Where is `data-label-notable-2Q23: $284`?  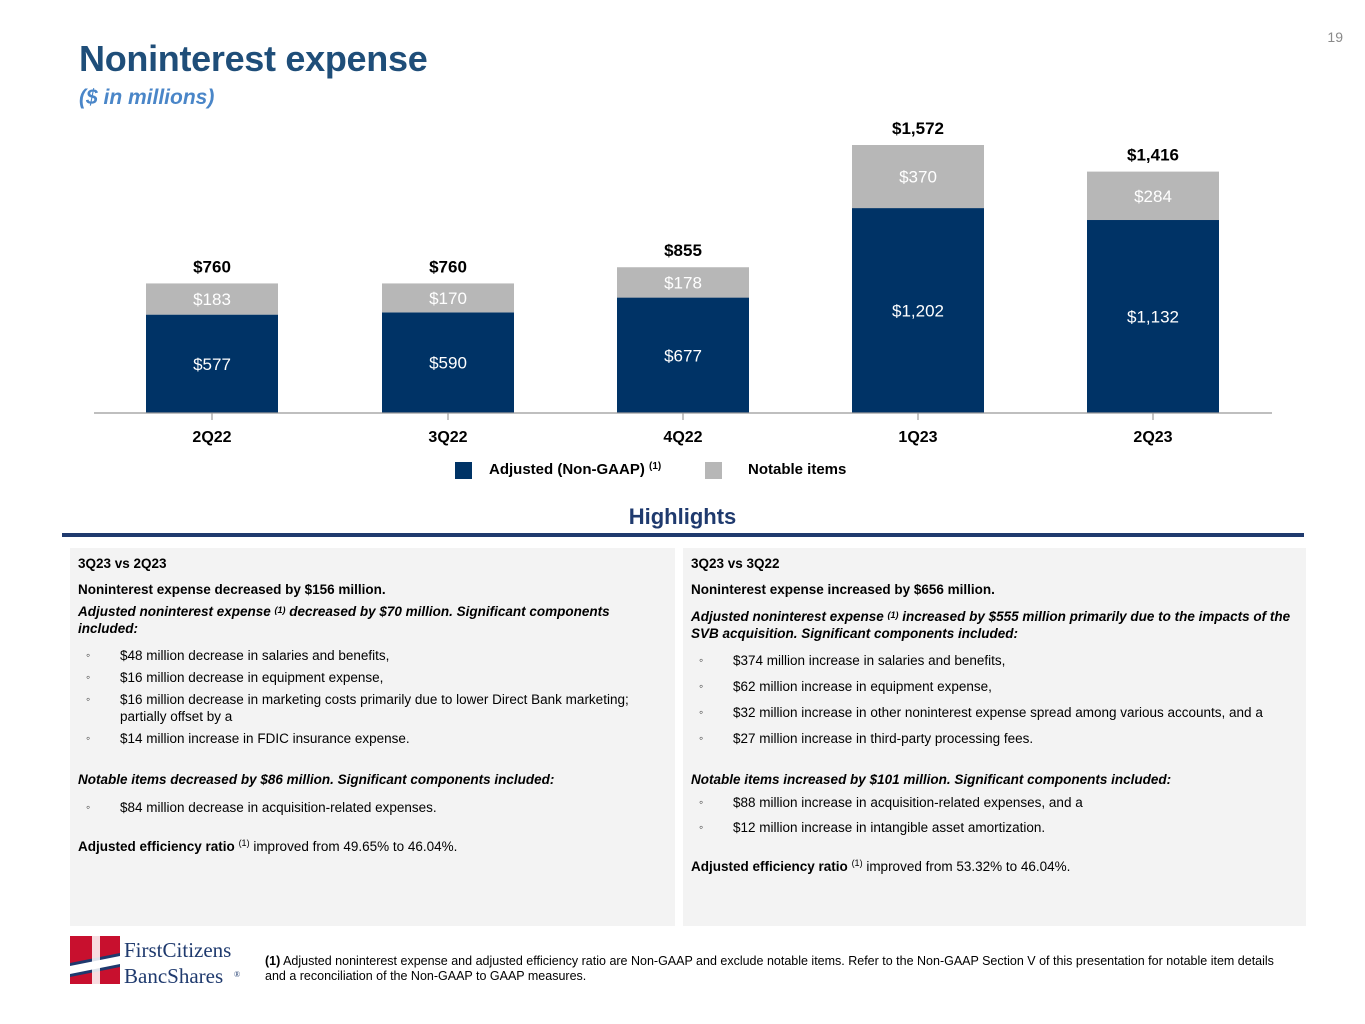 data-label-notable-2Q23: $284 is located at coordinates (1153, 196).